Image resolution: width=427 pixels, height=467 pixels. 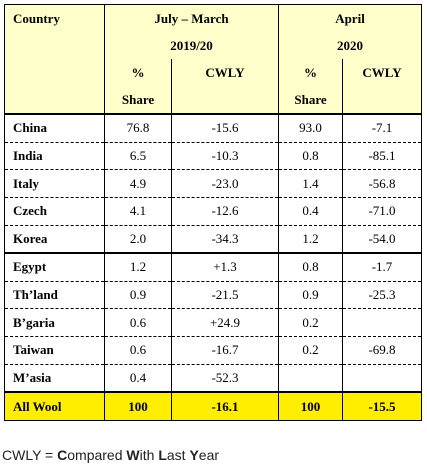 I want to click on header-country: Country, so click(x=54, y=18).